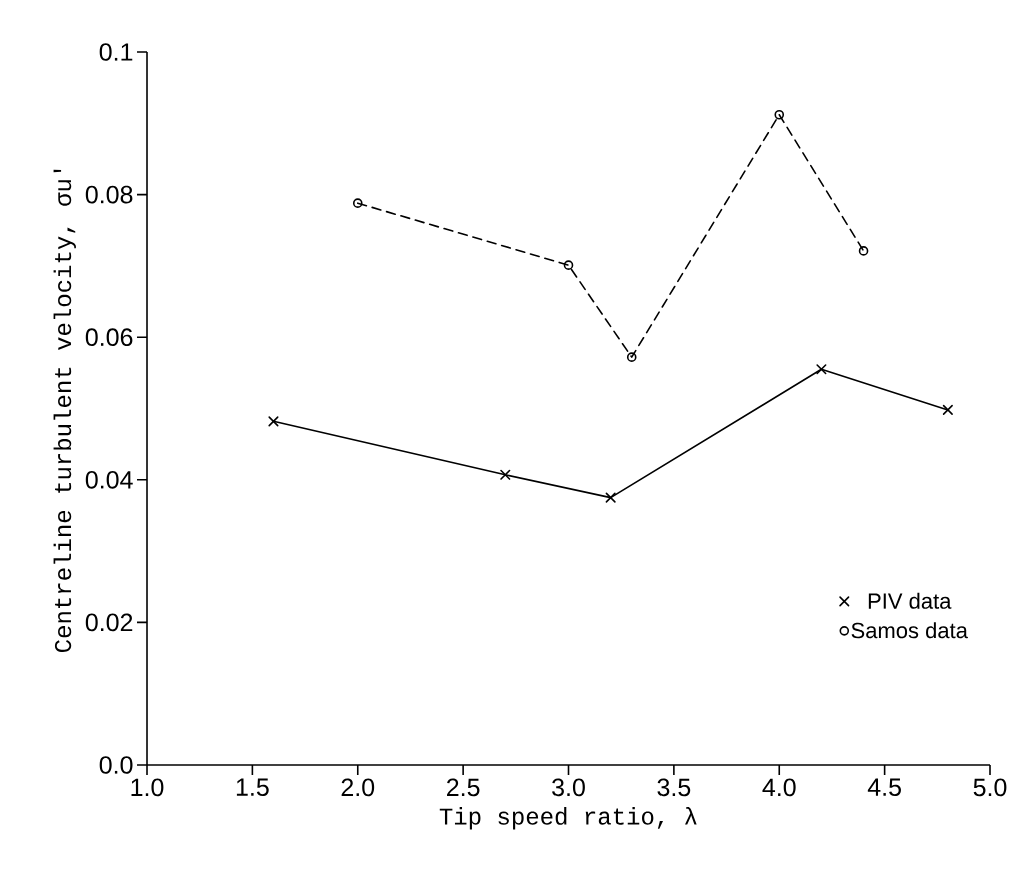  What do you see at coordinates (990, 787) in the screenshot?
I see `x-tick-label: 5.0` at bounding box center [990, 787].